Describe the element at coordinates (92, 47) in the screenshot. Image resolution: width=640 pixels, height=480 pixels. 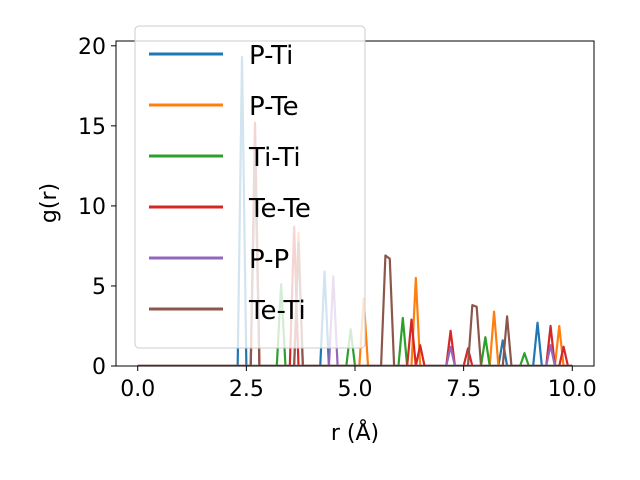
I see `y-tick-label: 20` at that location.